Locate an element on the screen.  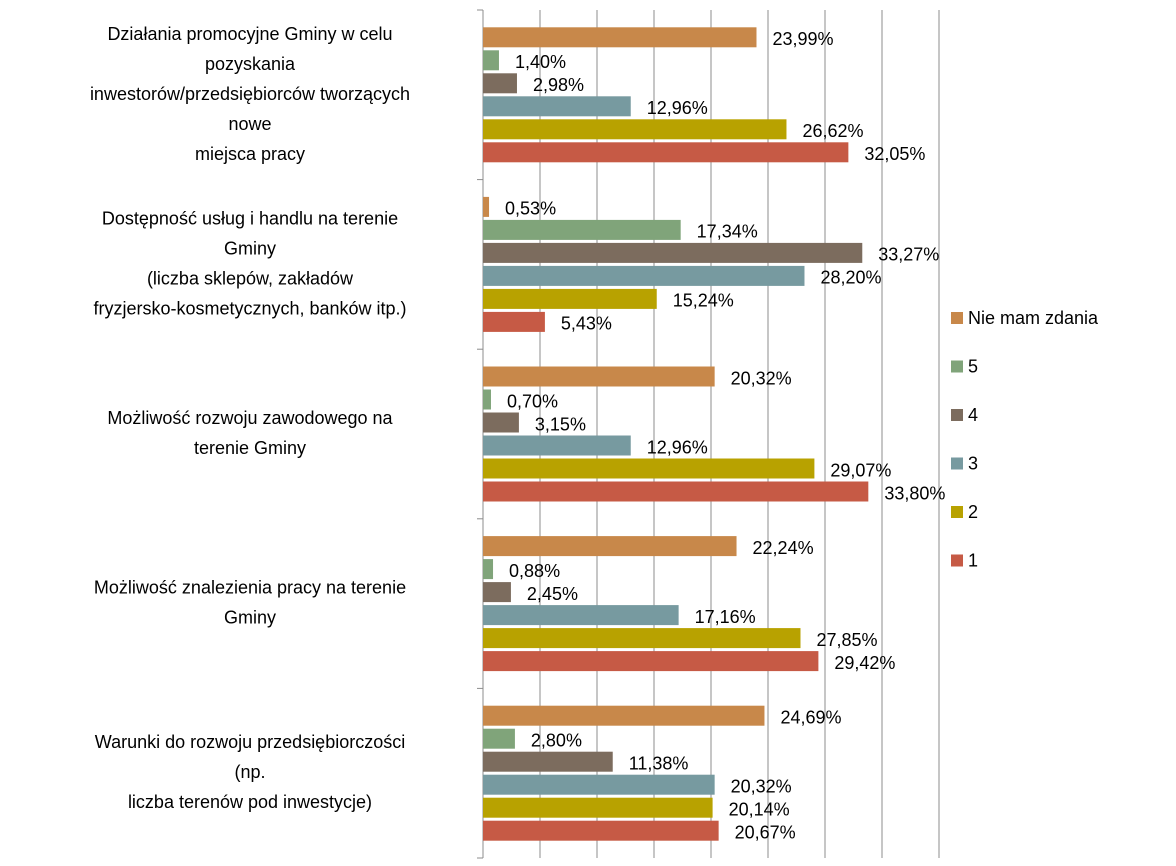
value-label: 2,80% is located at coordinates (556, 740).